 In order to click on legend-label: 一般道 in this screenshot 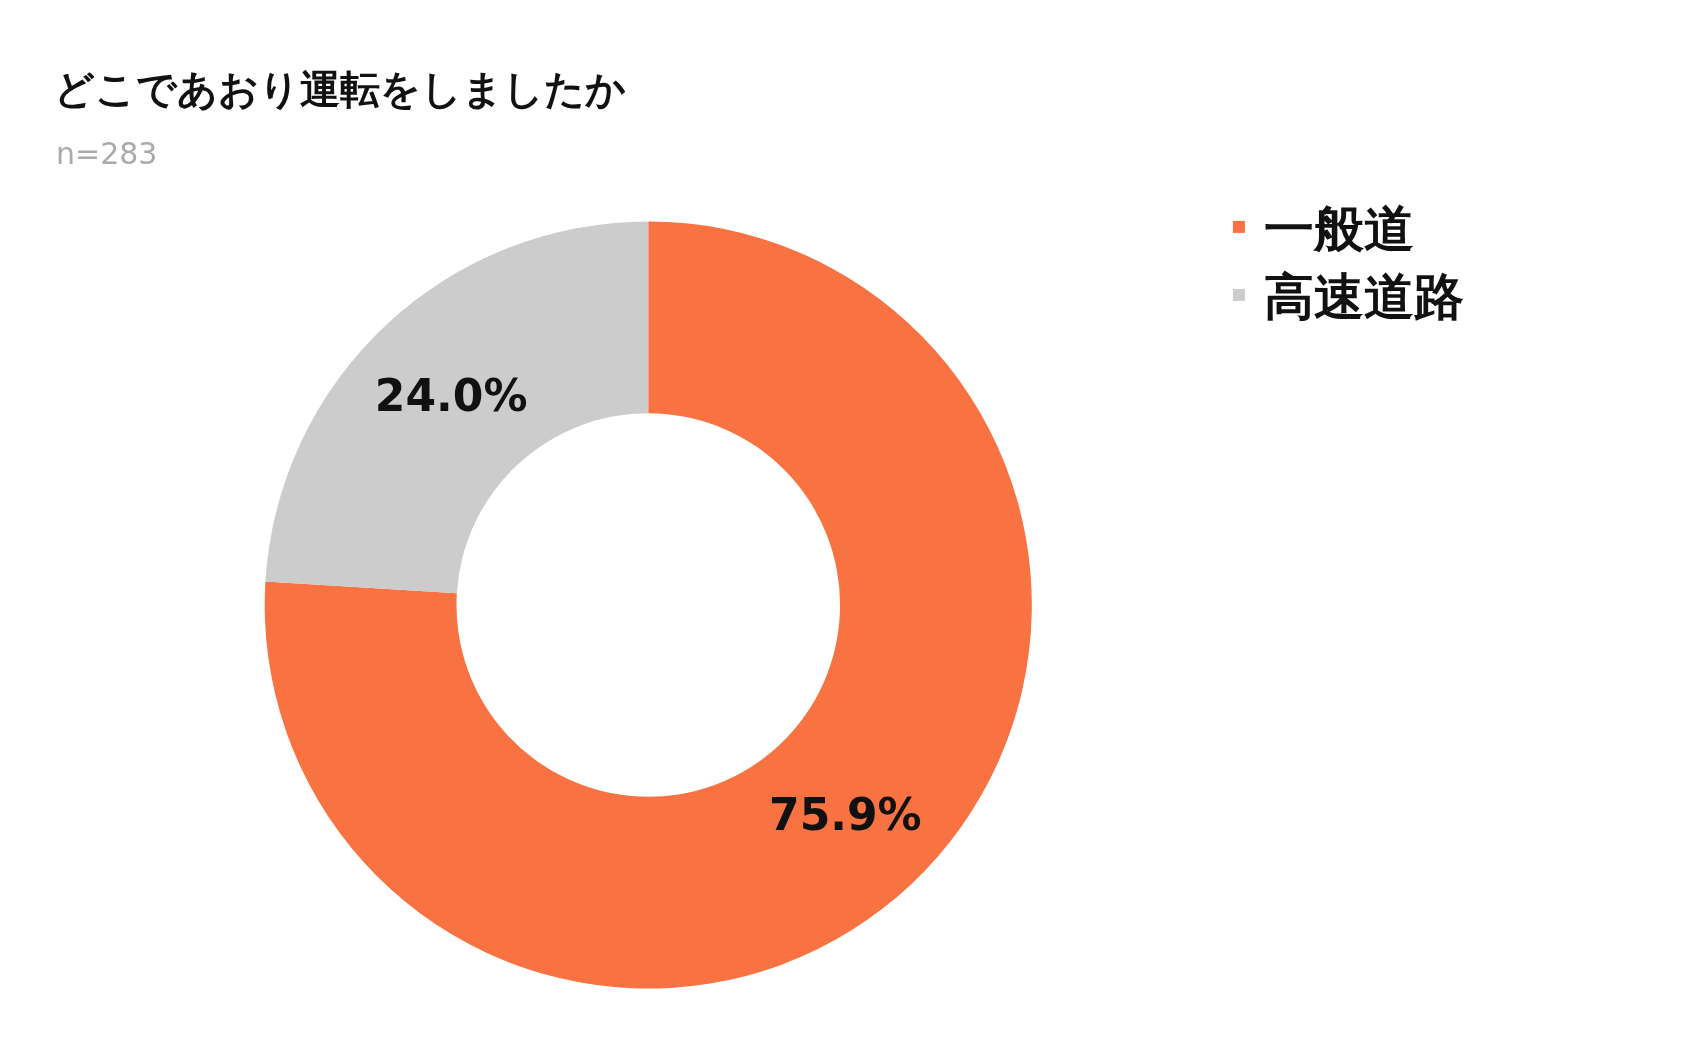, I will do `click(1338, 229)`.